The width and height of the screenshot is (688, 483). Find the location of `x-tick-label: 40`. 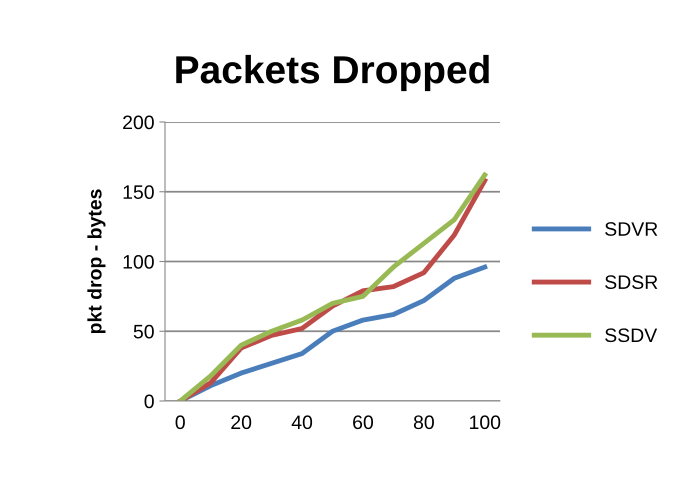

x-tick-label: 40 is located at coordinates (302, 422).